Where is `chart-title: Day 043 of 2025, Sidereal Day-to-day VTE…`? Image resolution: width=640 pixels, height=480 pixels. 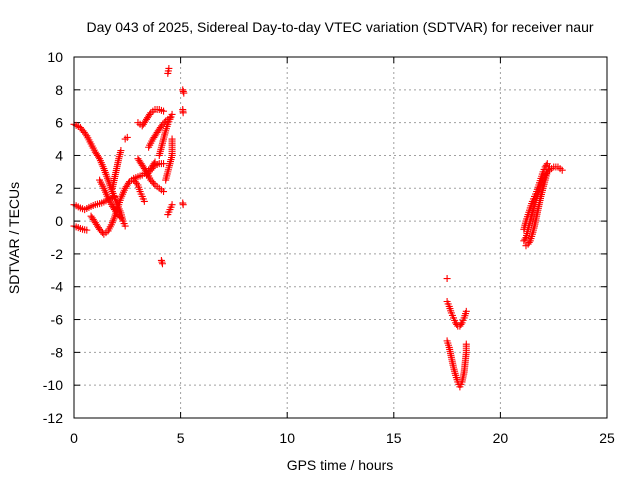 chart-title: Day 043 of 2025, Sidereal Day-to-day VTE… is located at coordinates (339, 27).